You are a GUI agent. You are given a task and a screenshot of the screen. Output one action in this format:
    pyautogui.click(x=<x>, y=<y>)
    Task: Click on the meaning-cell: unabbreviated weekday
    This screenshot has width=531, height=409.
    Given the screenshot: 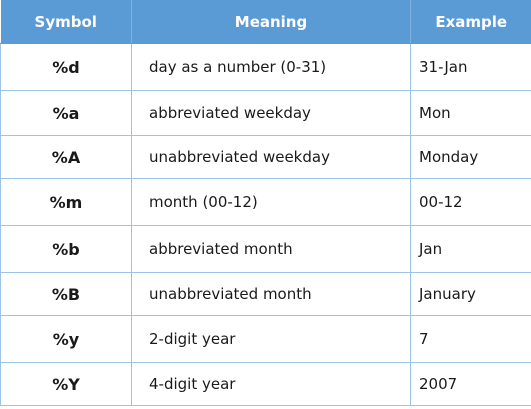 What is the action you would take?
    pyautogui.click(x=271, y=157)
    